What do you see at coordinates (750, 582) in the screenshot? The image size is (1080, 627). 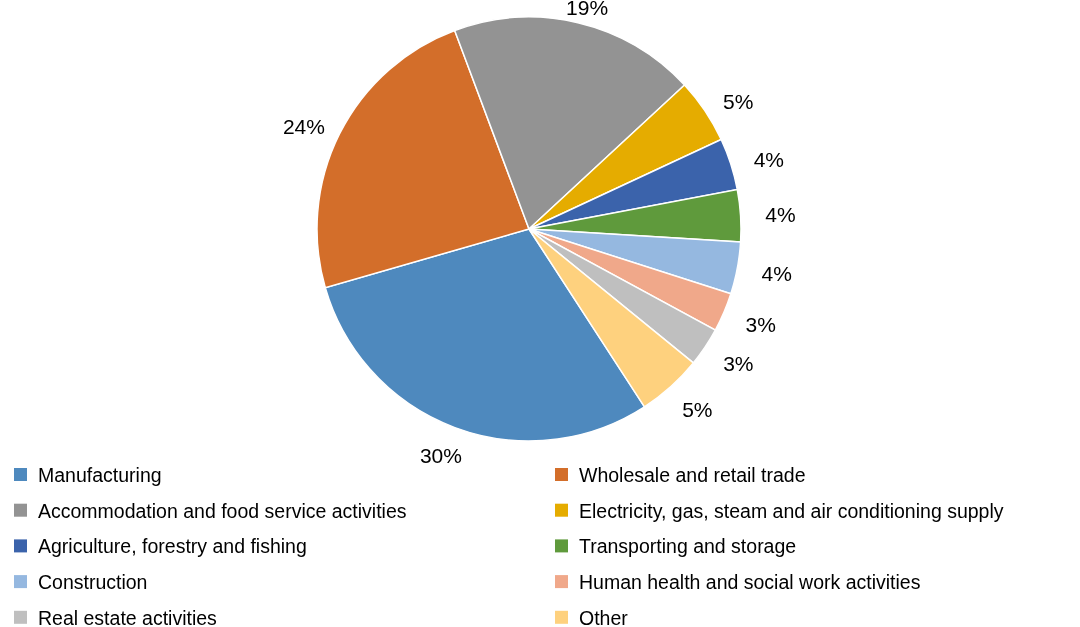 I see `legend-label: Human health and social work activities` at bounding box center [750, 582].